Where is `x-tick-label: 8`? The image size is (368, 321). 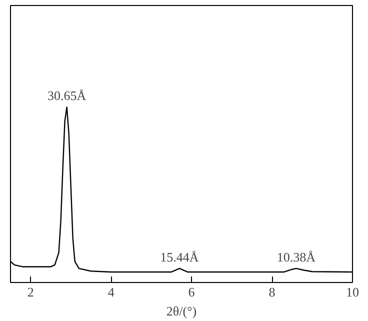 x-tick-label: 8 is located at coordinates (272, 292).